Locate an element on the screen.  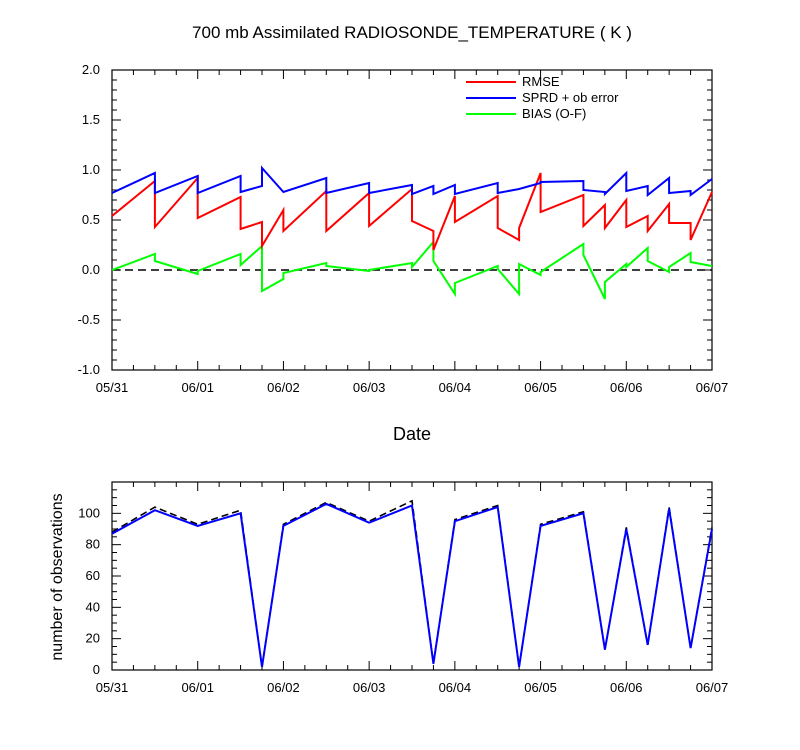
y-tick-label: 1.0 is located at coordinates (91, 169).